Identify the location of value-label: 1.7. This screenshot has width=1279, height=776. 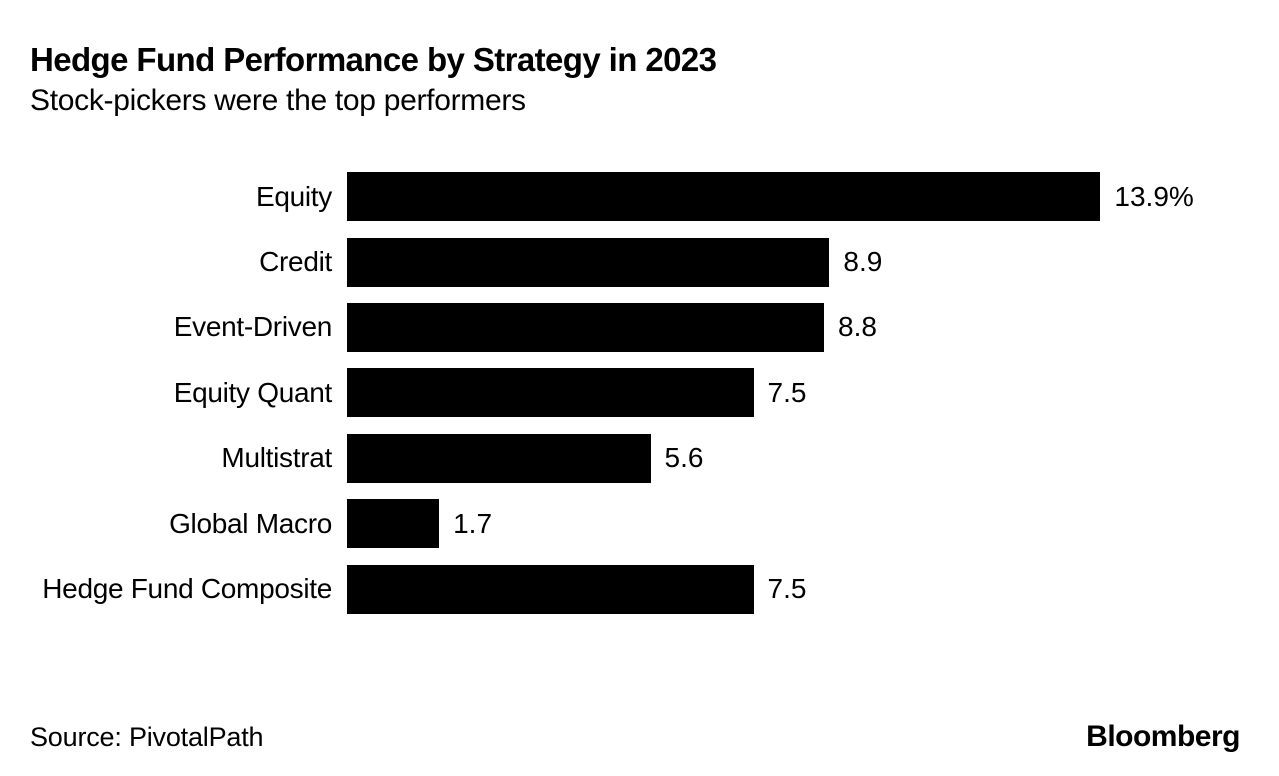
(473, 523).